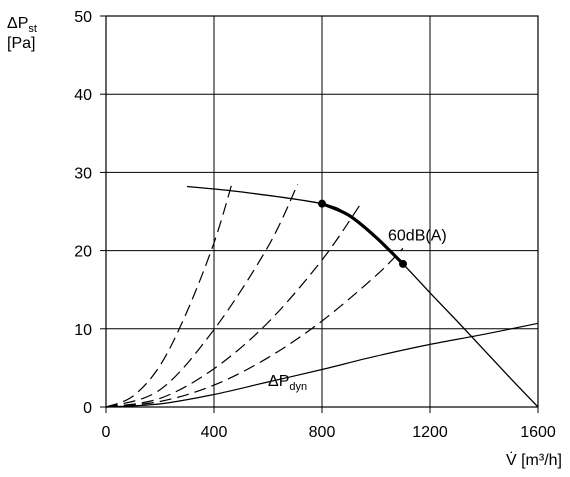  What do you see at coordinates (278, 381) in the screenshot?
I see `dynamic-pressure-symbol: ΔP` at bounding box center [278, 381].